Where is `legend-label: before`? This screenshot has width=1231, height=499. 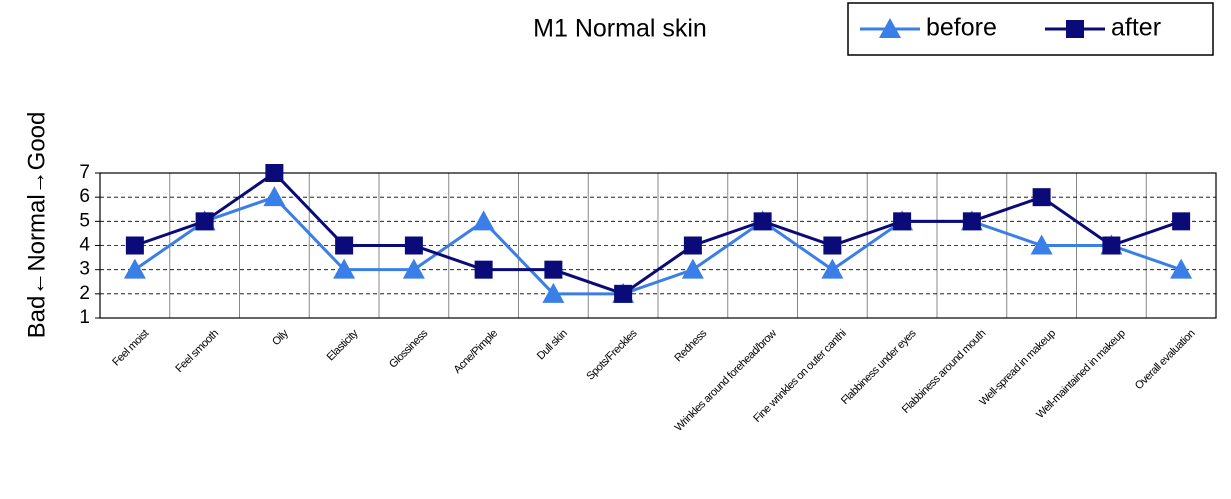 legend-label: before is located at coordinates (961, 28).